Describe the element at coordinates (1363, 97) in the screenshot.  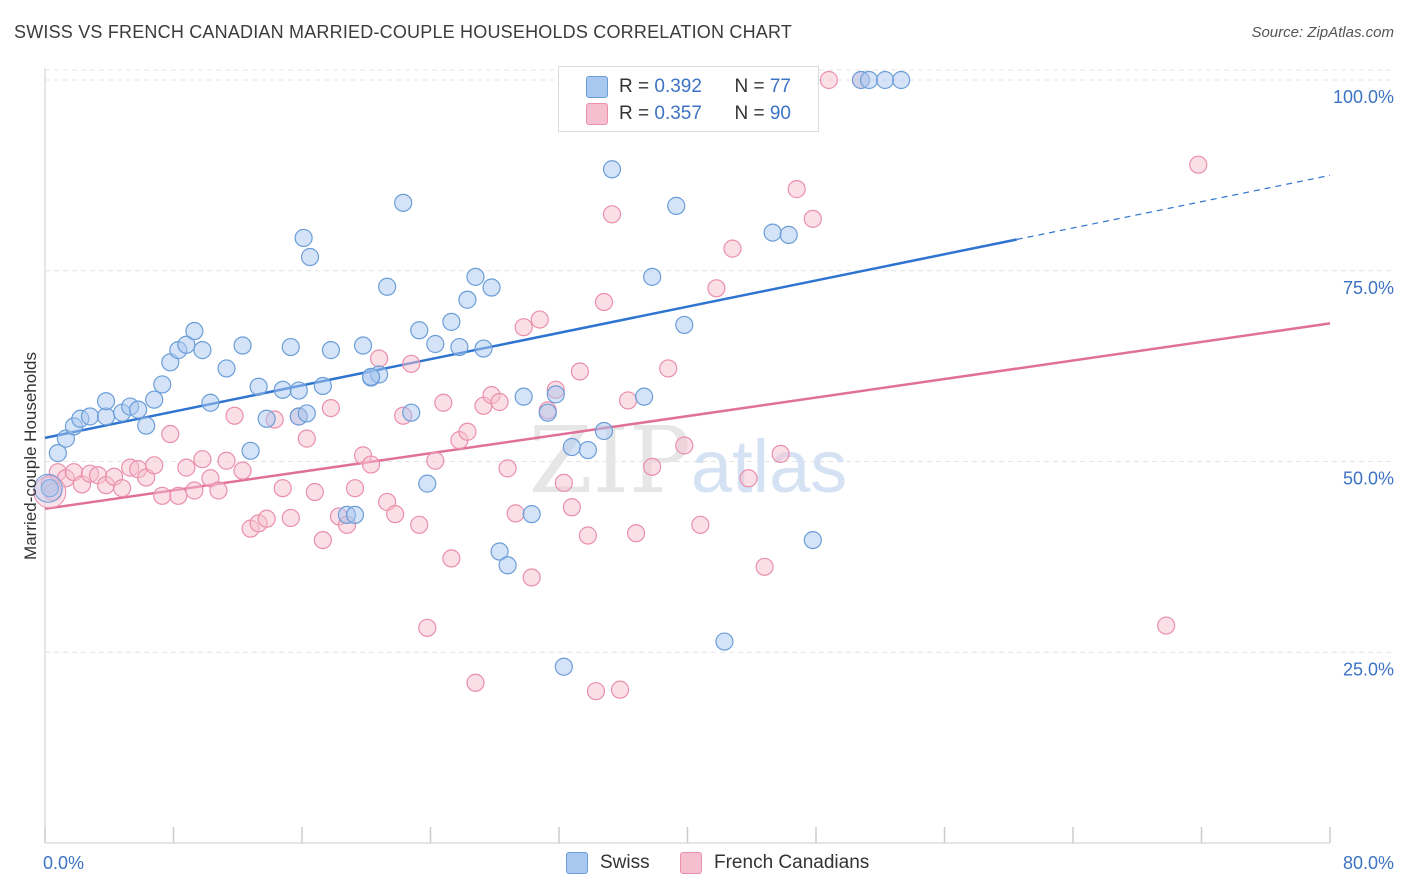
I see `y-tick-label: 100.0%` at that location.